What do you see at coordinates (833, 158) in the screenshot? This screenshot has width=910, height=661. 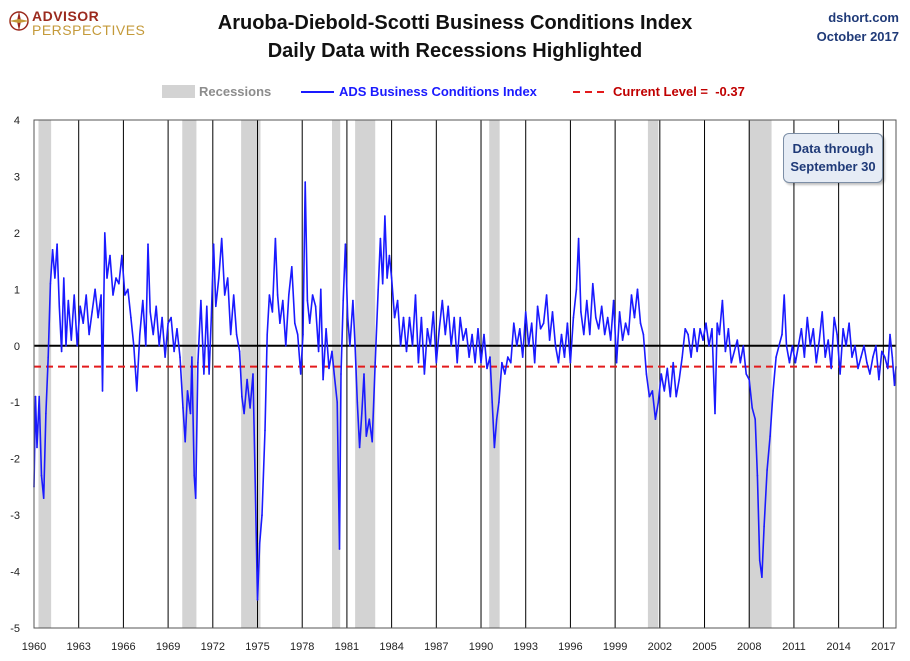 I see `data-through-note: Data through September 30` at bounding box center [833, 158].